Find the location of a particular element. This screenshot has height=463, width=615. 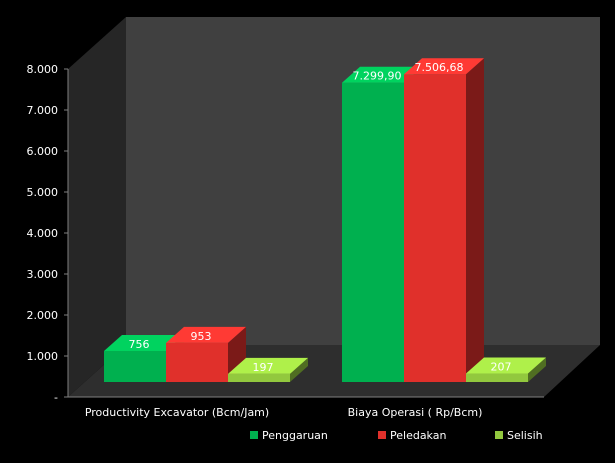

legend-label: Penggaruan is located at coordinates (295, 435).